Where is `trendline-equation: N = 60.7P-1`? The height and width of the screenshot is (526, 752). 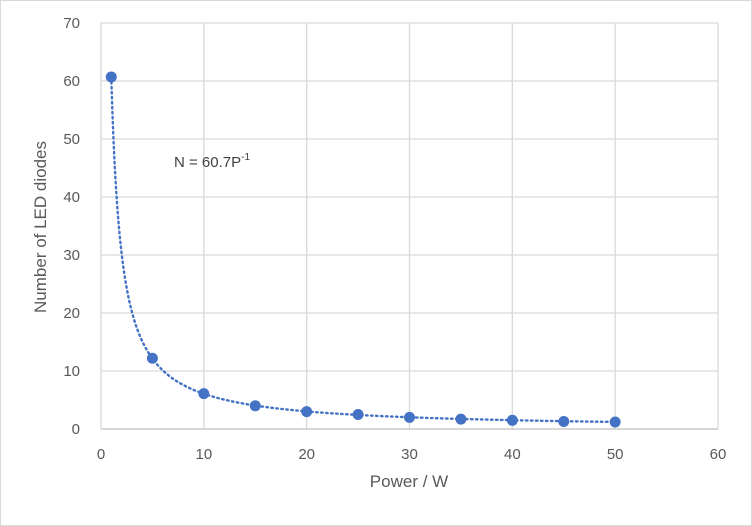
trendline-equation: N = 60.7P-1 is located at coordinates (212, 161).